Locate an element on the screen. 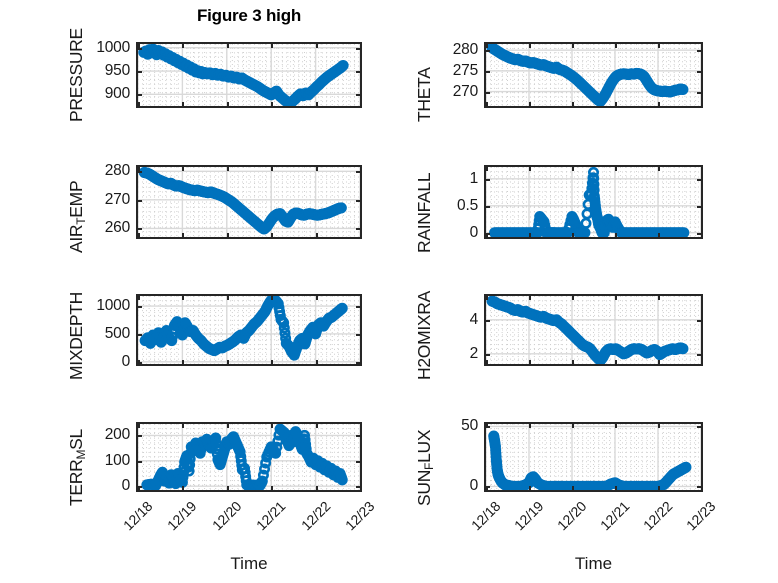  y-tick-label: 0.5 is located at coordinates (467, 205).